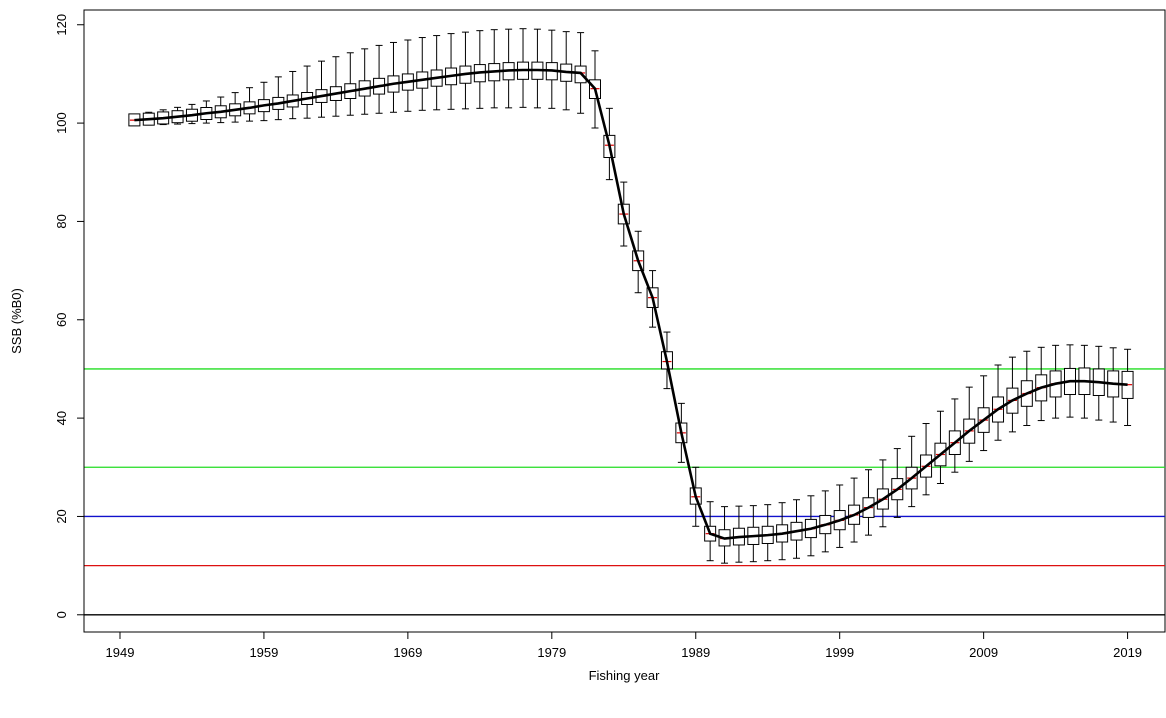  I want to click on x-tick-label-1999: 1999, so click(839, 652).